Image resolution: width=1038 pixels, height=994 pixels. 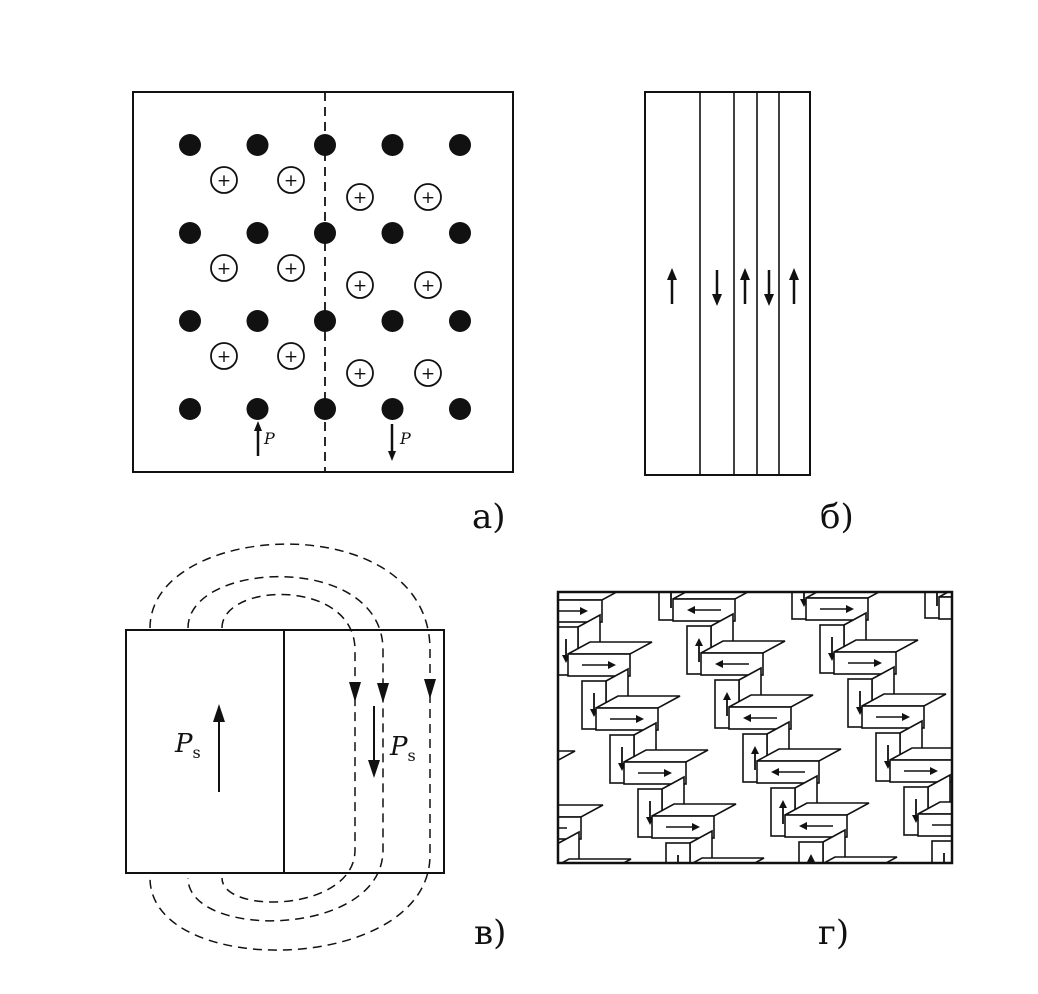 What do you see at coordinates (837, 517) in the screenshot?
I see `panel-b-label: б)` at bounding box center [837, 517].